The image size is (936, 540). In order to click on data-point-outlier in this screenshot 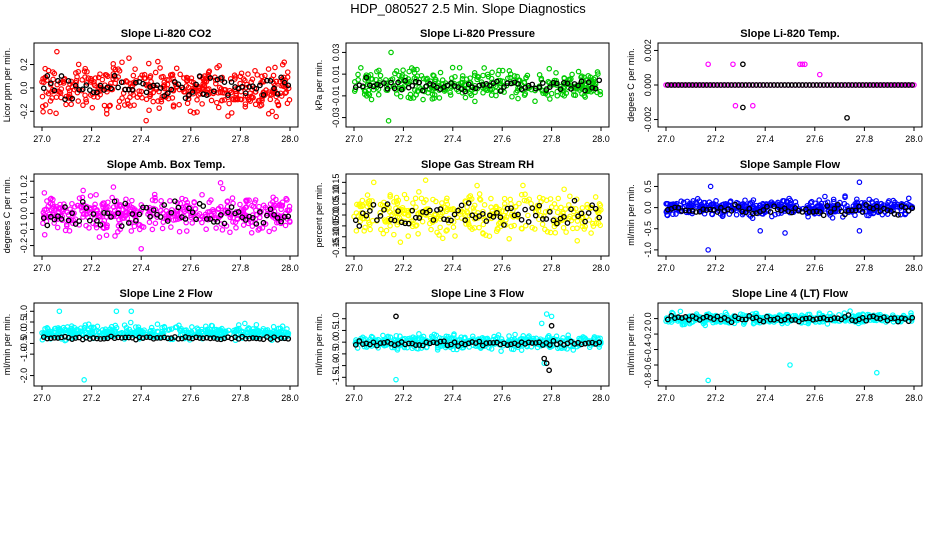, I will do `click(819, 74)`.